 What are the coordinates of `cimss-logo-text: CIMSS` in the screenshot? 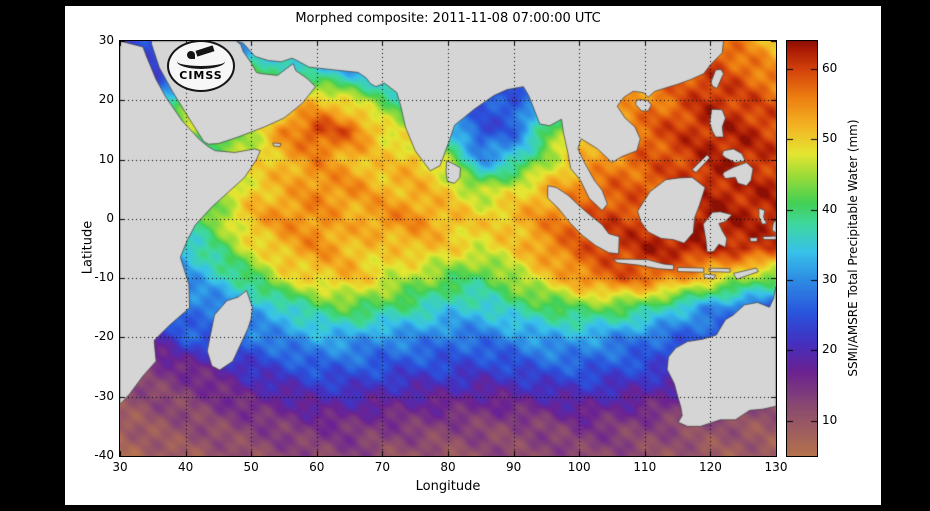 It's located at (201, 75).